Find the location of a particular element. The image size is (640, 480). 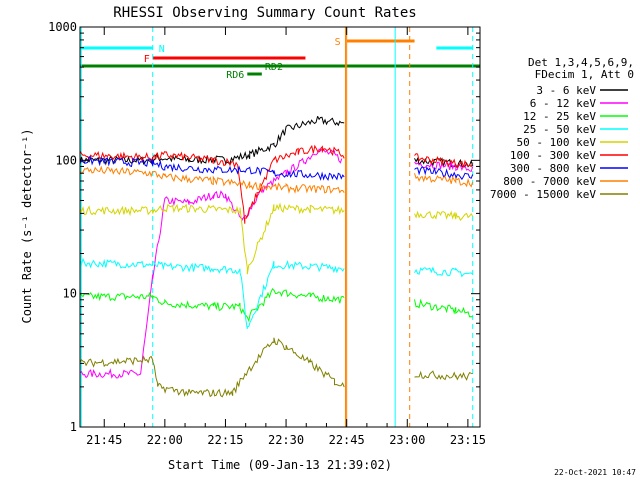

legend-header: FDecim 1, Att 0 is located at coordinates (584, 74).